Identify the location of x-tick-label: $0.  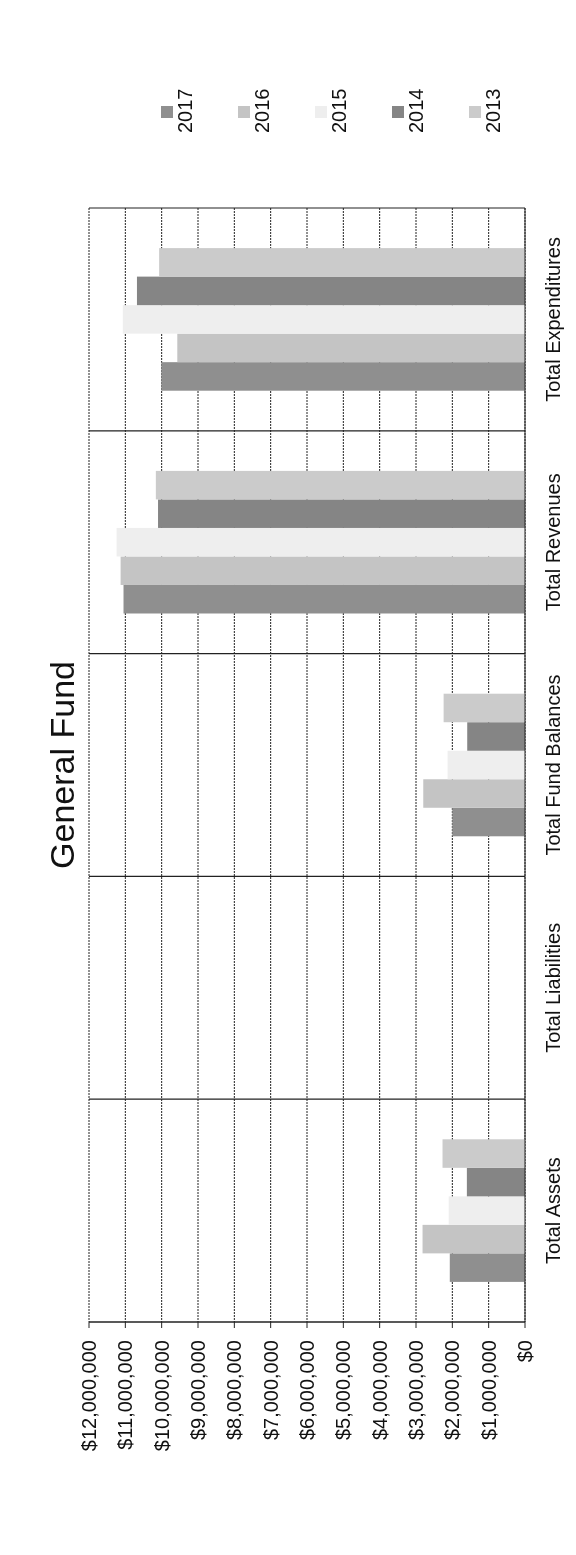
(525, 1351).